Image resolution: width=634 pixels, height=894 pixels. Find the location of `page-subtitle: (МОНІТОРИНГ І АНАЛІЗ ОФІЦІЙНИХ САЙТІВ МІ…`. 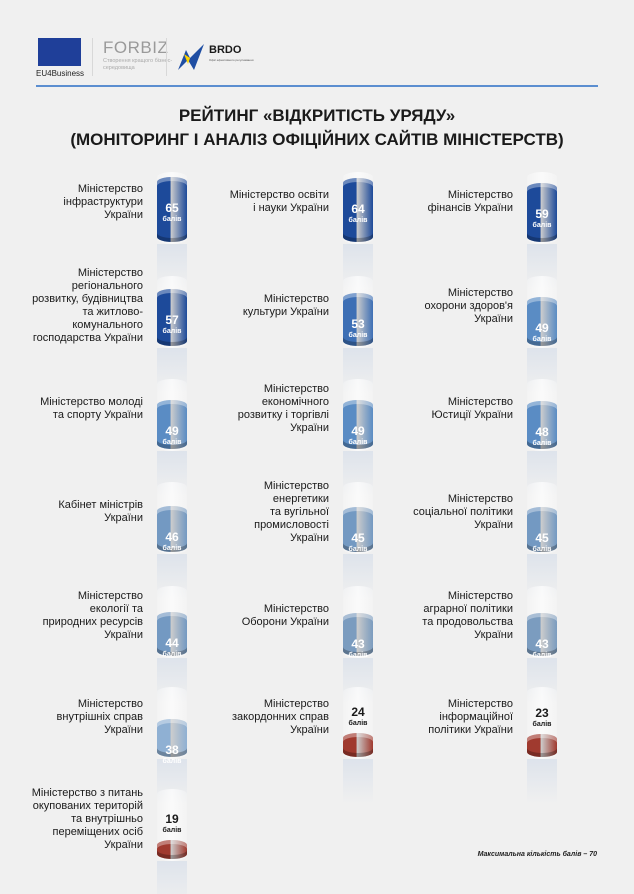

page-subtitle: (МОНІТОРИНГ І АНАЛІЗ ОФІЦІЙНИХ САЙТІВ МІ… is located at coordinates (317, 139).